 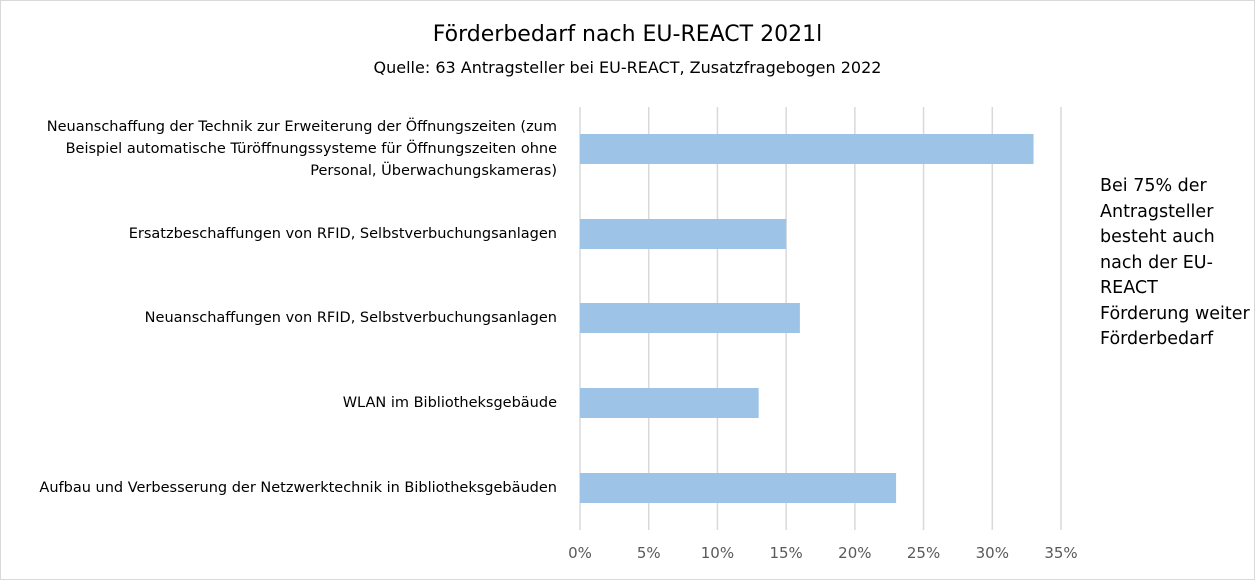 I want to click on x-tick-label: 15%, so click(x=785, y=553).